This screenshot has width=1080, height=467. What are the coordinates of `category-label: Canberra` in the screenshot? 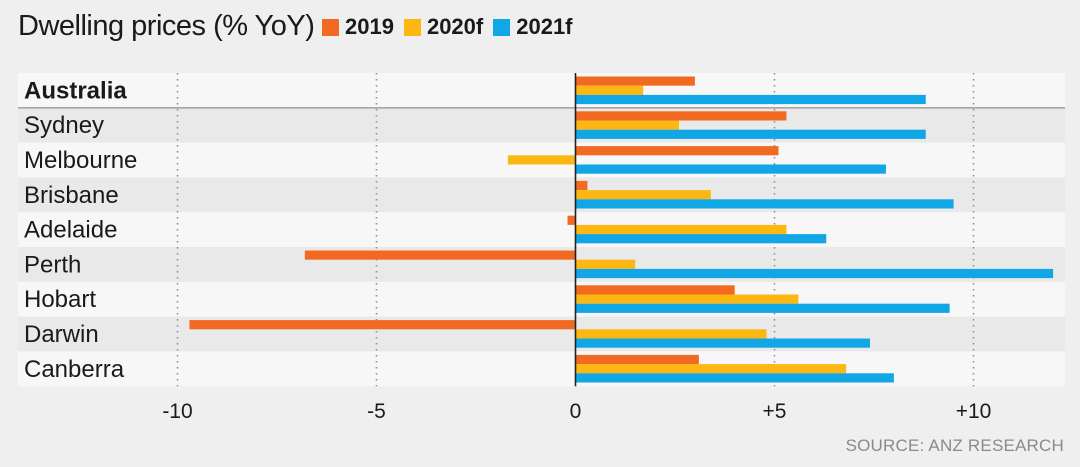 It's located at (74, 369).